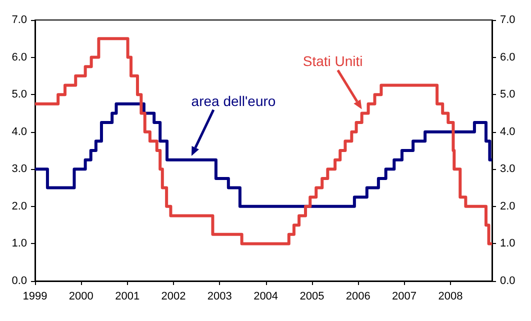 The height and width of the screenshot is (321, 531). What do you see at coordinates (508, 169) in the screenshot?
I see `y2-tick-label: 3.0` at bounding box center [508, 169].